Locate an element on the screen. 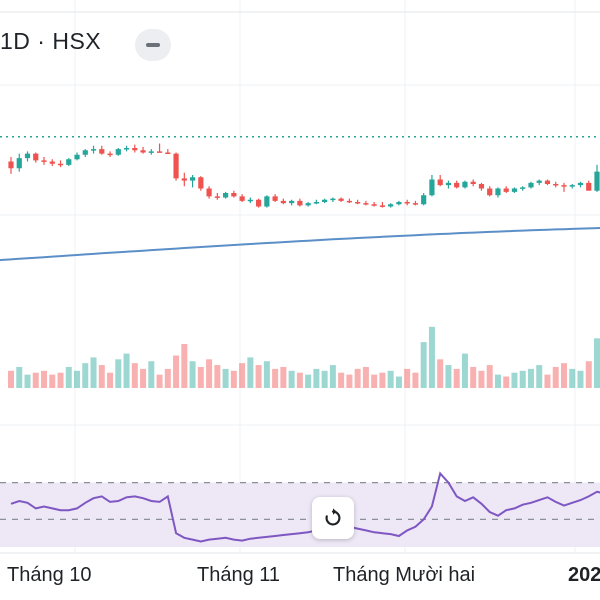 This screenshot has width=600, height=600. collapse-button is located at coordinates (153, 45).